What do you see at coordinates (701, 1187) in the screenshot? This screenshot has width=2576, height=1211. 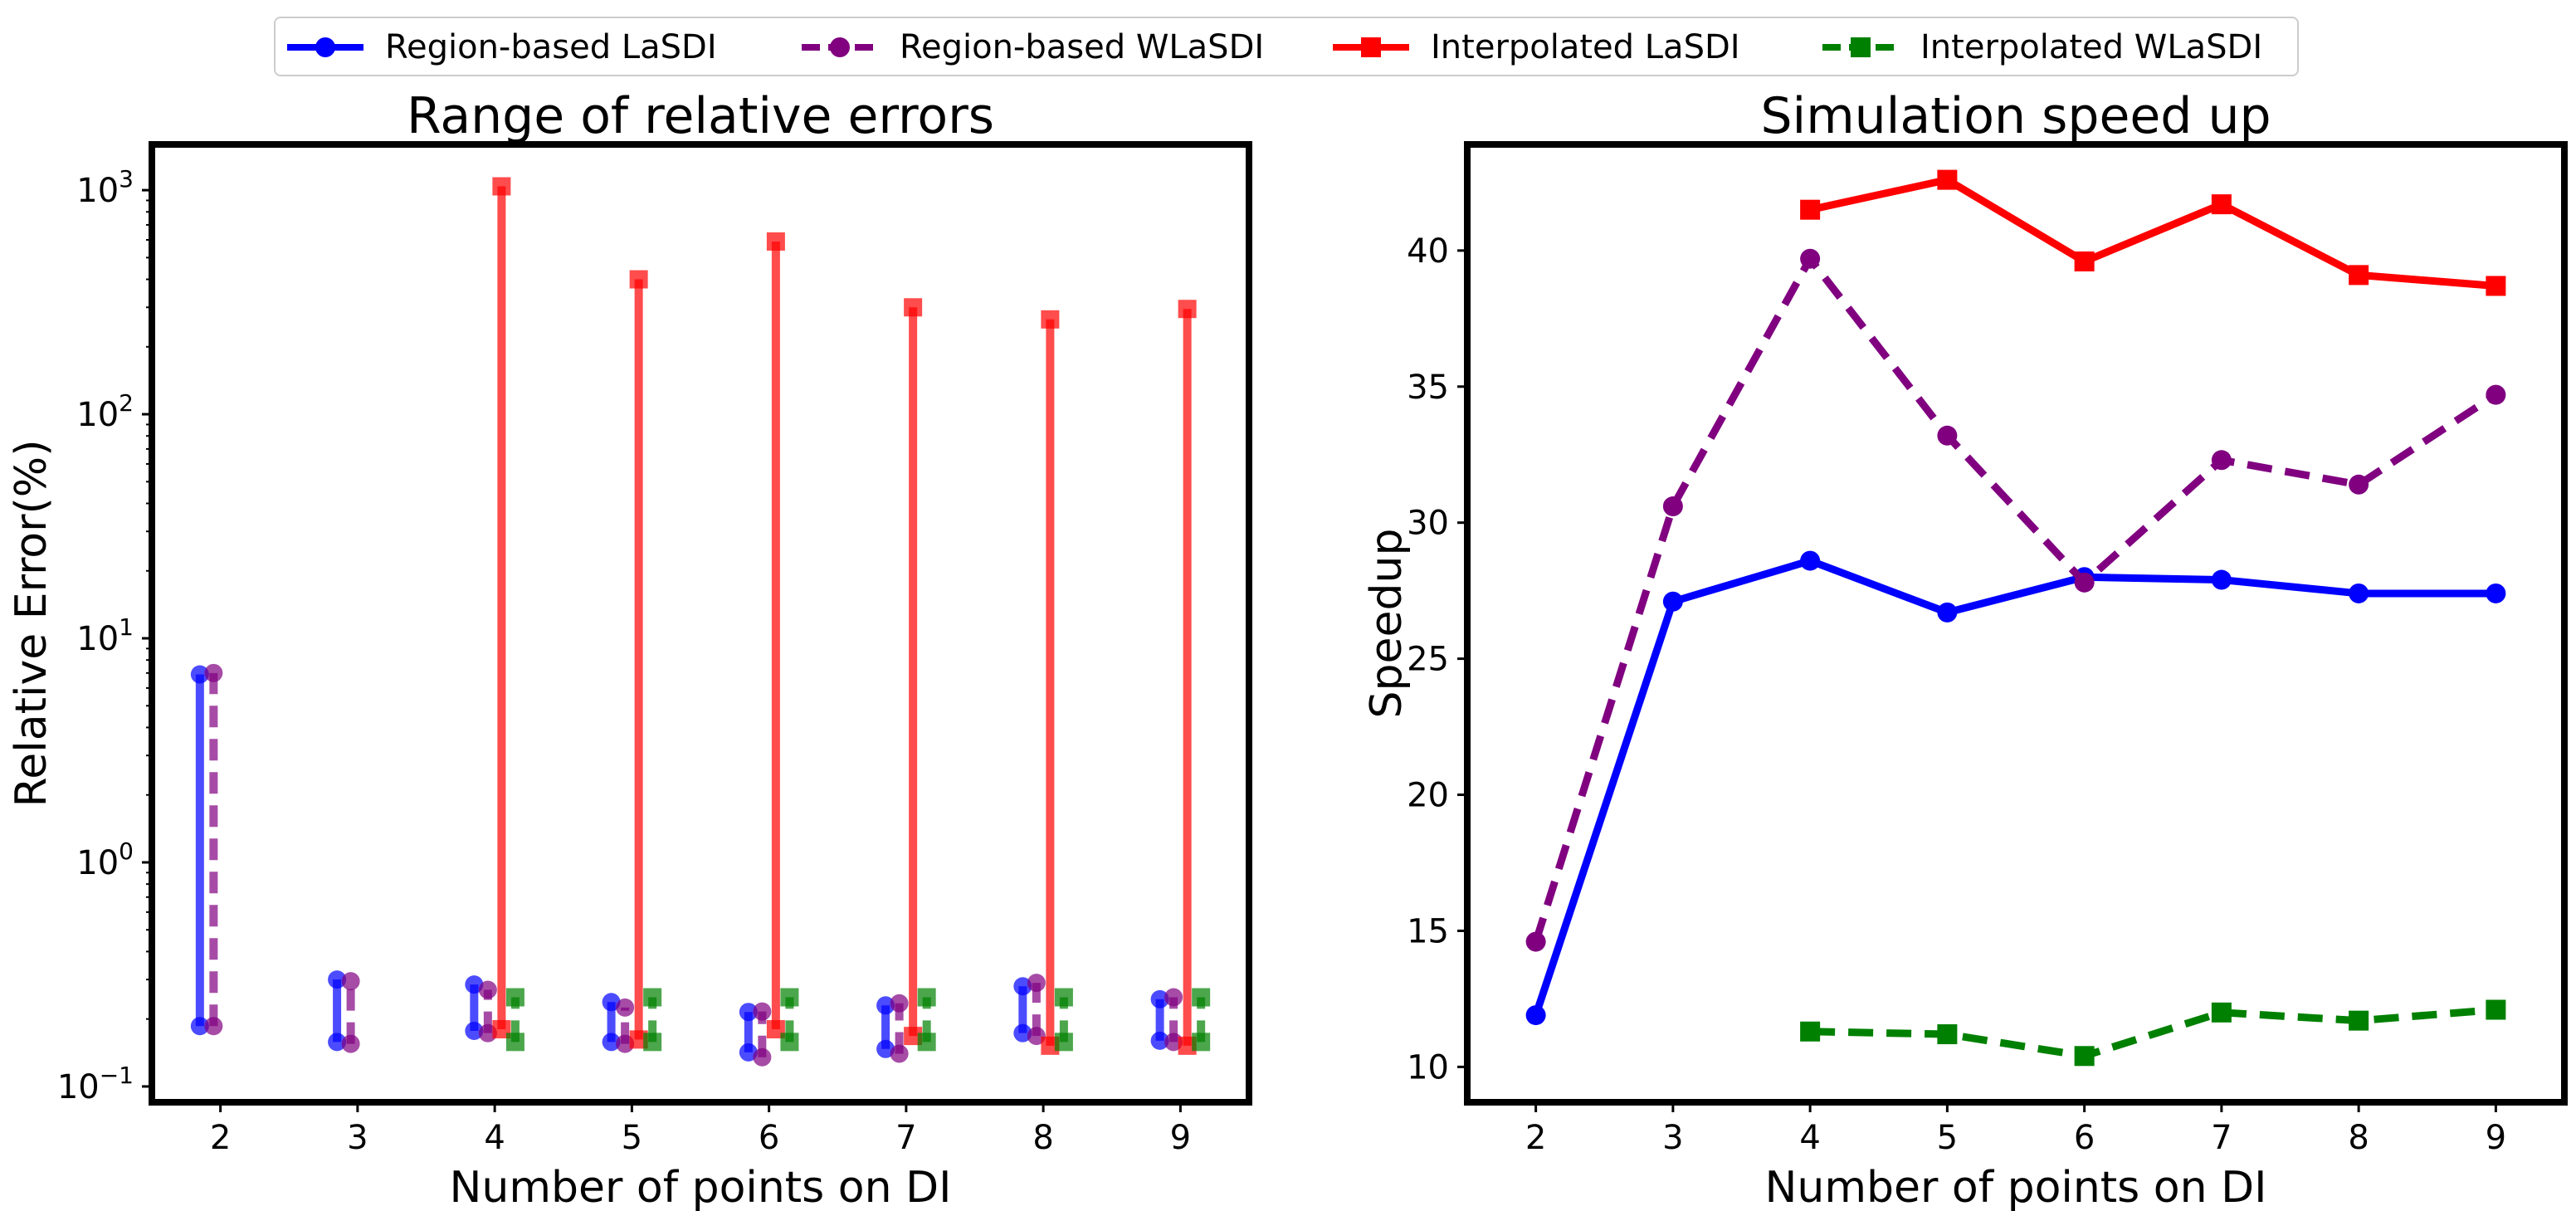 I see `x-axis-label: Number of points on DI` at bounding box center [701, 1187].